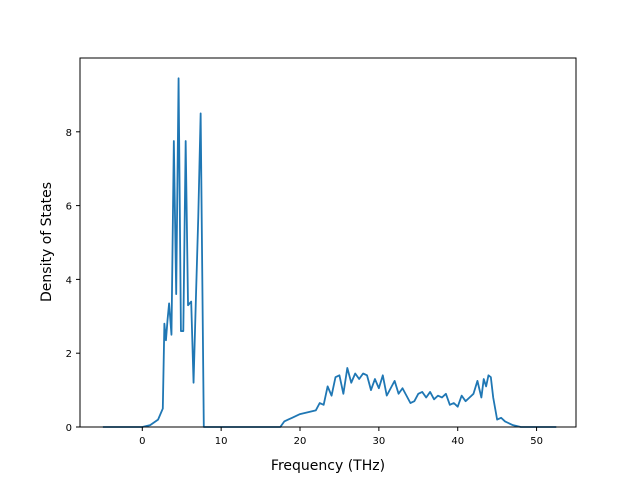  Describe the element at coordinates (69, 280) in the screenshot. I see `y-tick-label: 4` at that location.